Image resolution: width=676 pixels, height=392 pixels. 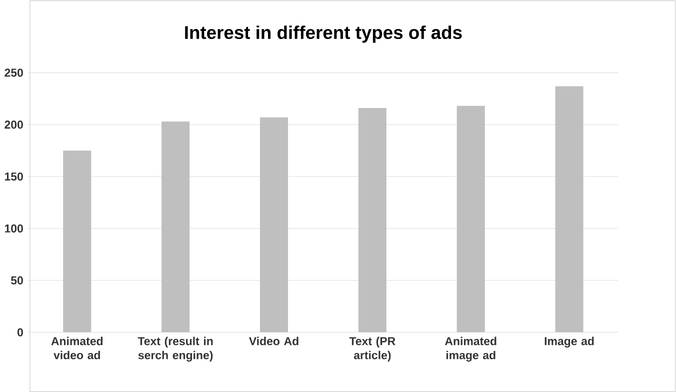 I want to click on x-tick-label: Image ad, so click(x=569, y=342).